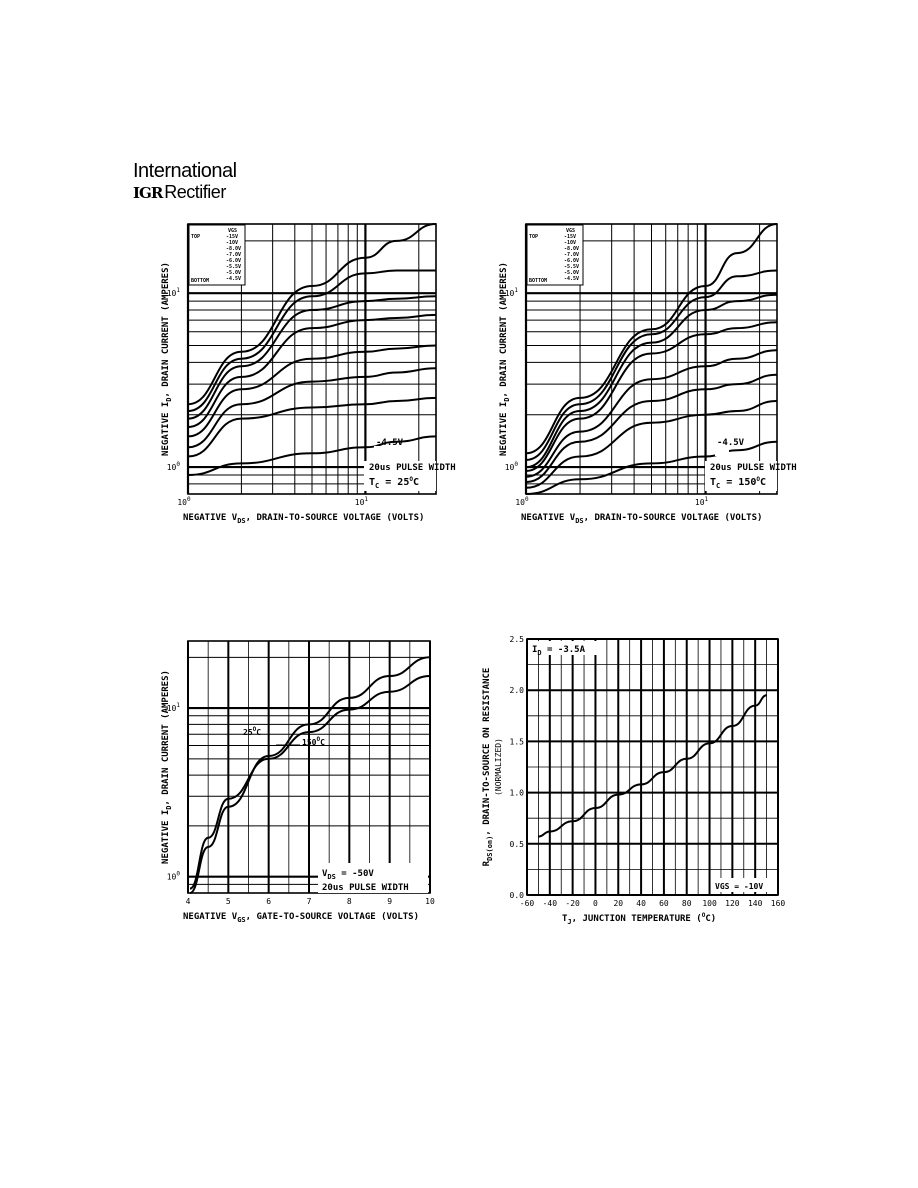  What do you see at coordinates (498, 767) in the screenshot?
I see `y-axis-label-line2: (NORMALIZED)` at bounding box center [498, 767].